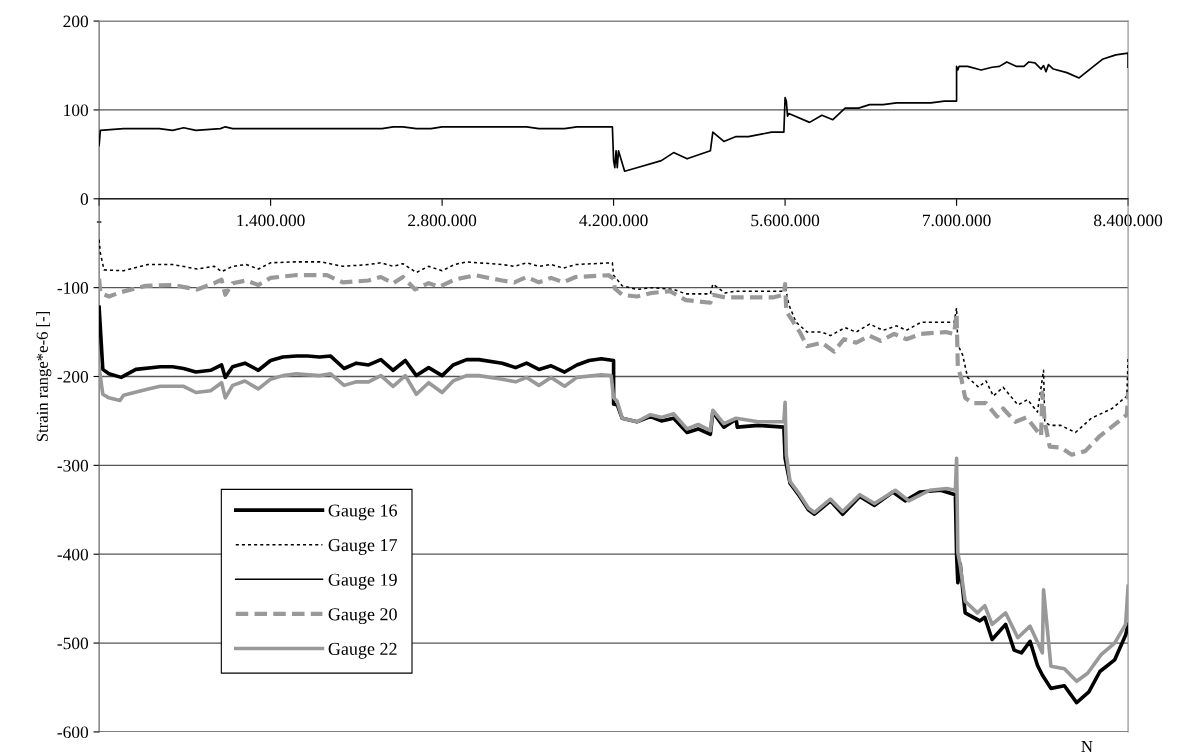 This screenshot has height=753, width=1180. I want to click on x-tick-label: 8.400.000, so click(1128, 220).